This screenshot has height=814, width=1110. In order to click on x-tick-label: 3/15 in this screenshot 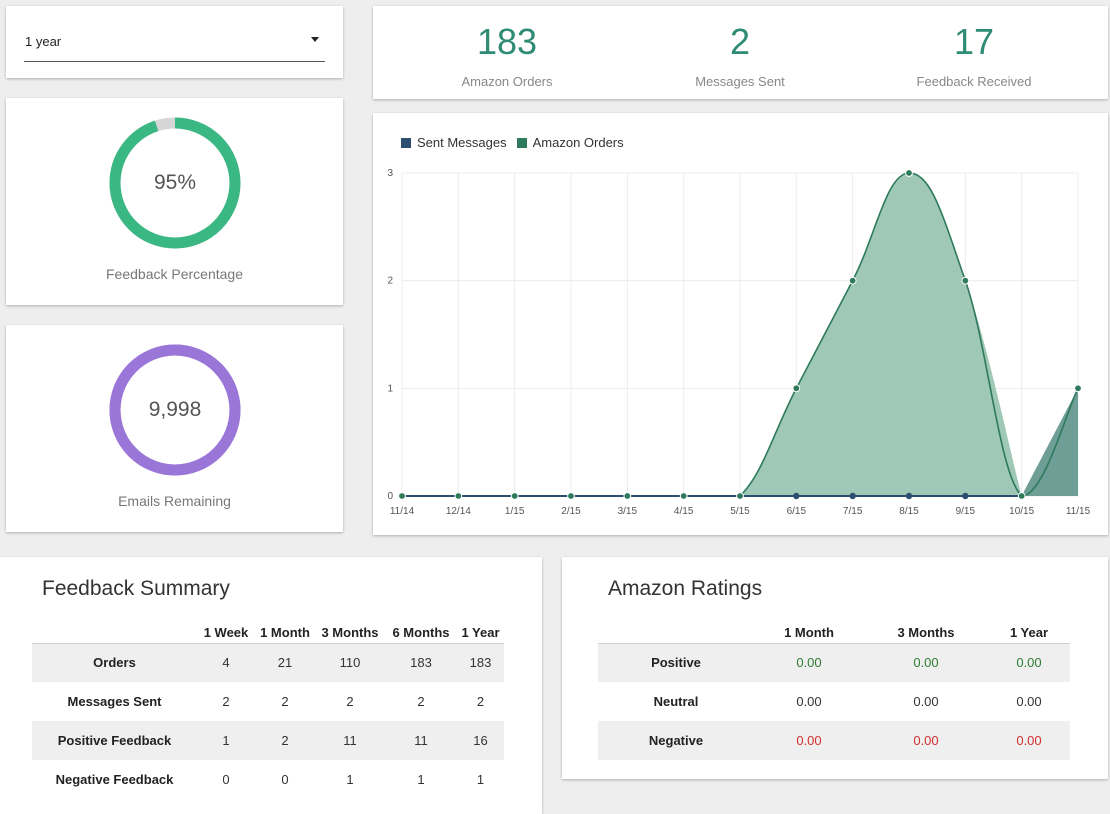, I will do `click(628, 511)`.